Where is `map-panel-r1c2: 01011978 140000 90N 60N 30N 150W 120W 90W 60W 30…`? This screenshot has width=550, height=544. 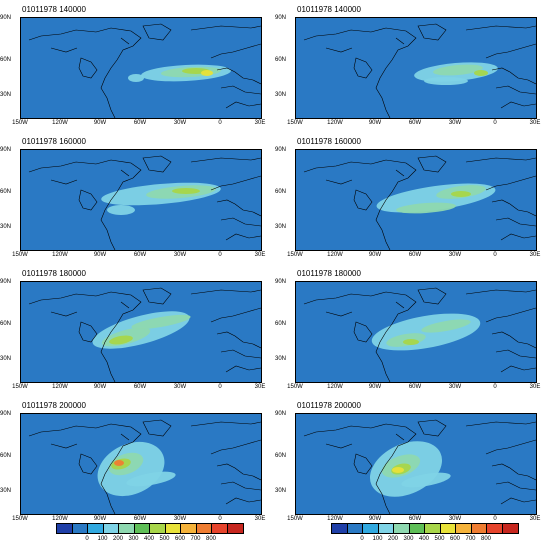 map-panel-r1c2: 01011978 140000 90N 60N 30N 150W 120W 90W 60W 30… is located at coordinates (407, 66).